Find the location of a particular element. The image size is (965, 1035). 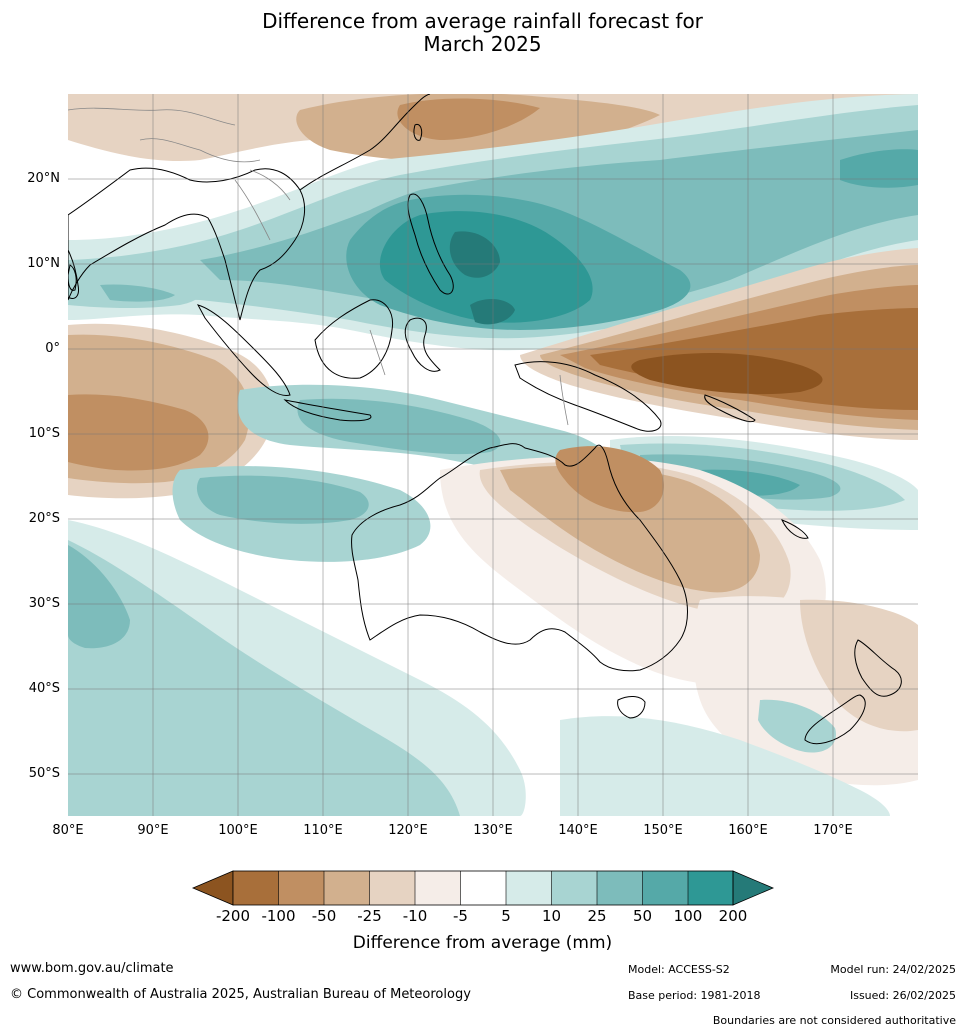

lon-label: 120°E is located at coordinates (408, 830).